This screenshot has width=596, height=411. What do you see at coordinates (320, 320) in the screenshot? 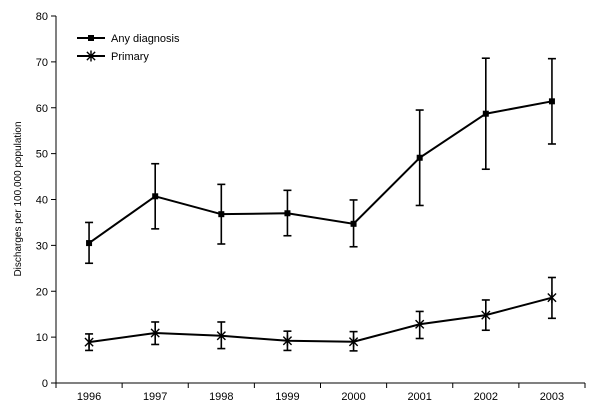
I see `primary-line` at bounding box center [320, 320].